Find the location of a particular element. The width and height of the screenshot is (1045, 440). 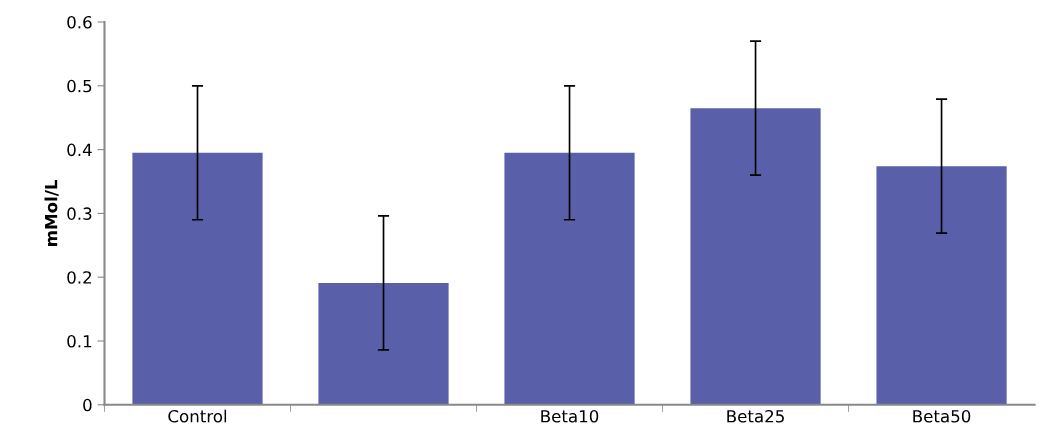

x-tick-label: Beta10 is located at coordinates (570, 416).